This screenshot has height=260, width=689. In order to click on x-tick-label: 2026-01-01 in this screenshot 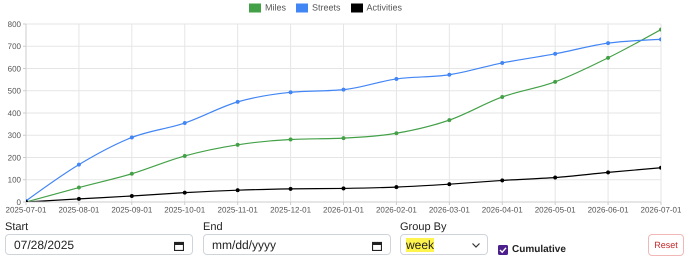, I will do `click(344, 210)`.